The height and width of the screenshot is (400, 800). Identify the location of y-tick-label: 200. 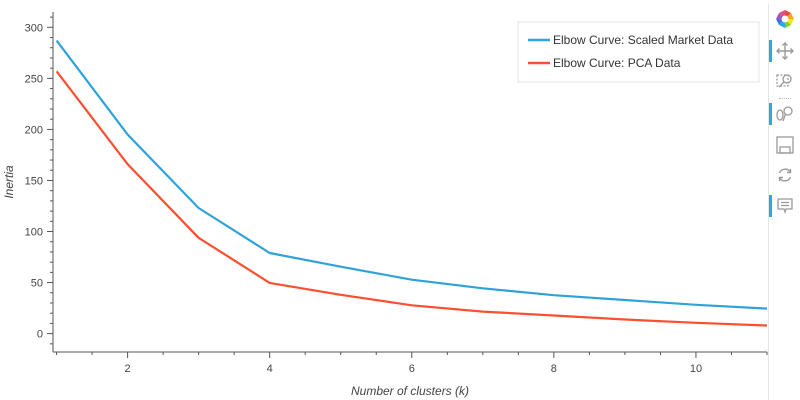
(34, 130).